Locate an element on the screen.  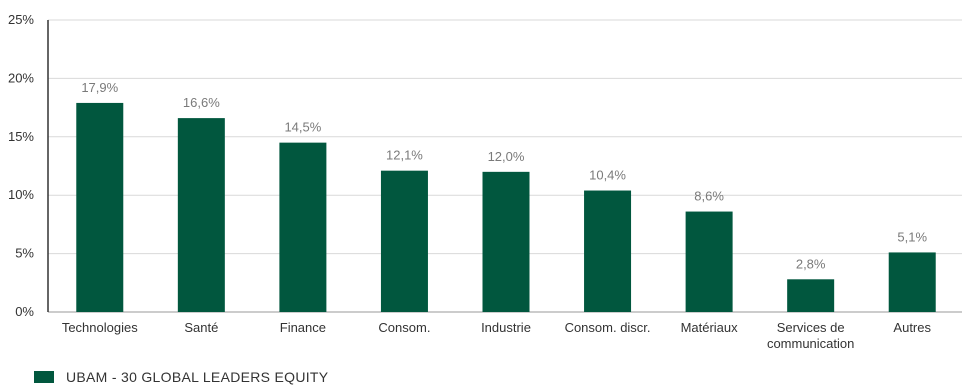
y-tick-label: 5% is located at coordinates (24, 253).